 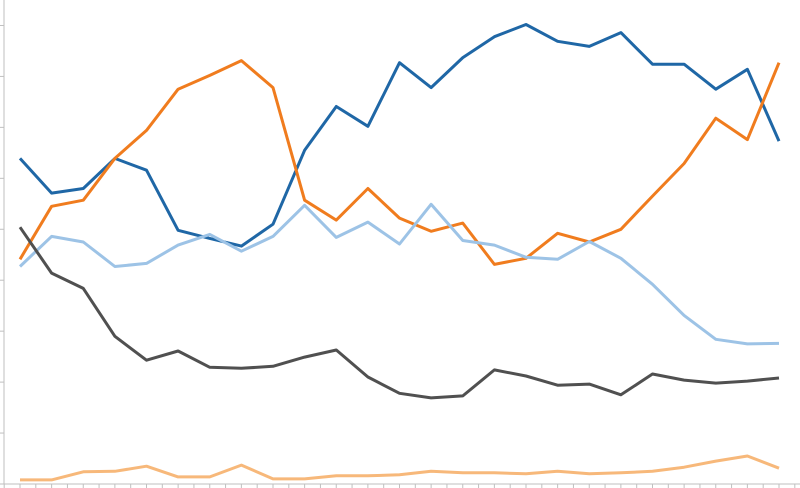 What do you see at coordinates (400, 468) in the screenshot?
I see `series-line` at bounding box center [400, 468].